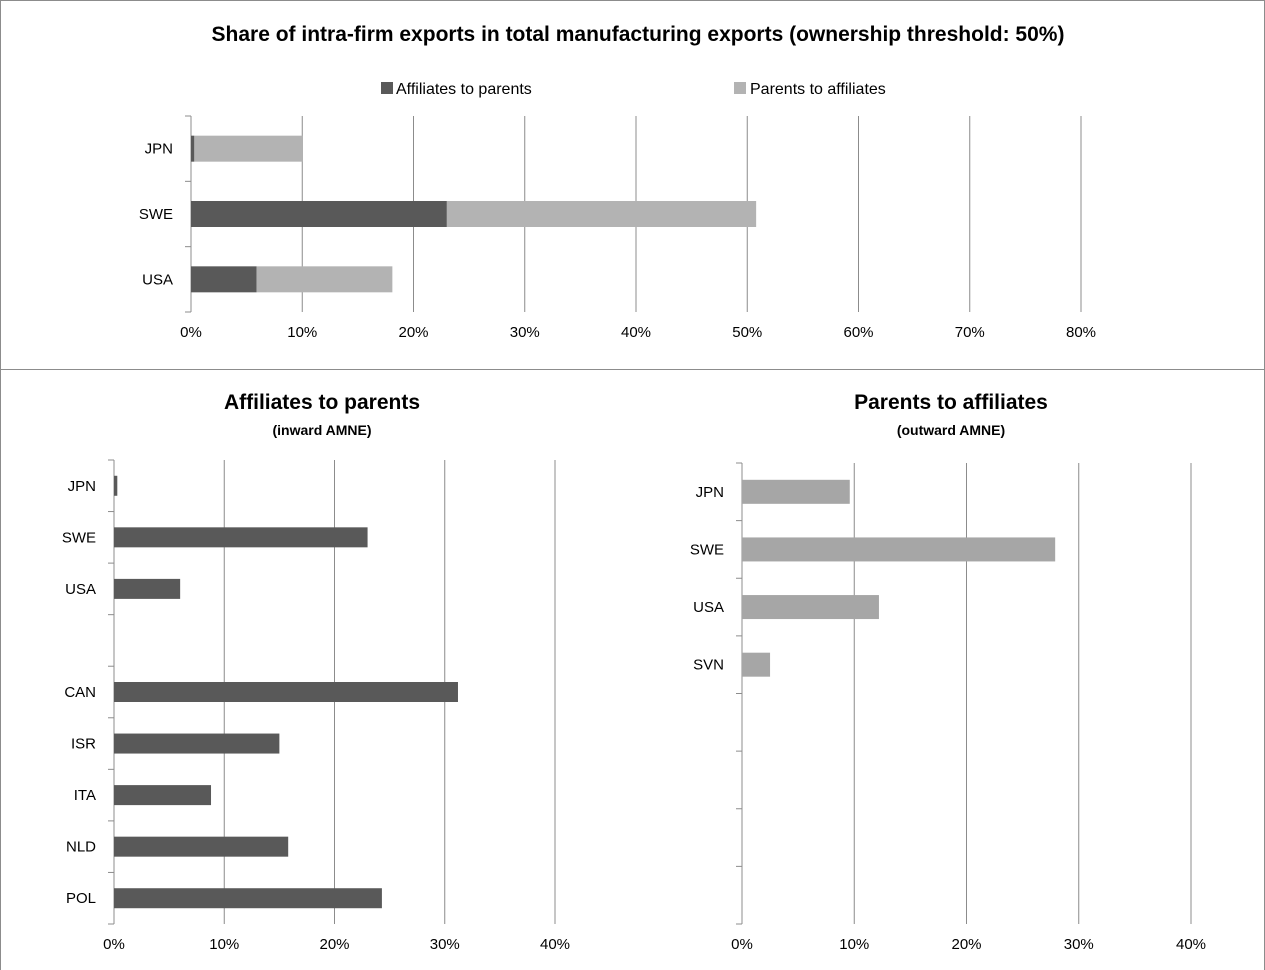 This screenshot has width=1265, height=970. I want to click on legend-label-parents: Parents to affiliates, so click(818, 89).